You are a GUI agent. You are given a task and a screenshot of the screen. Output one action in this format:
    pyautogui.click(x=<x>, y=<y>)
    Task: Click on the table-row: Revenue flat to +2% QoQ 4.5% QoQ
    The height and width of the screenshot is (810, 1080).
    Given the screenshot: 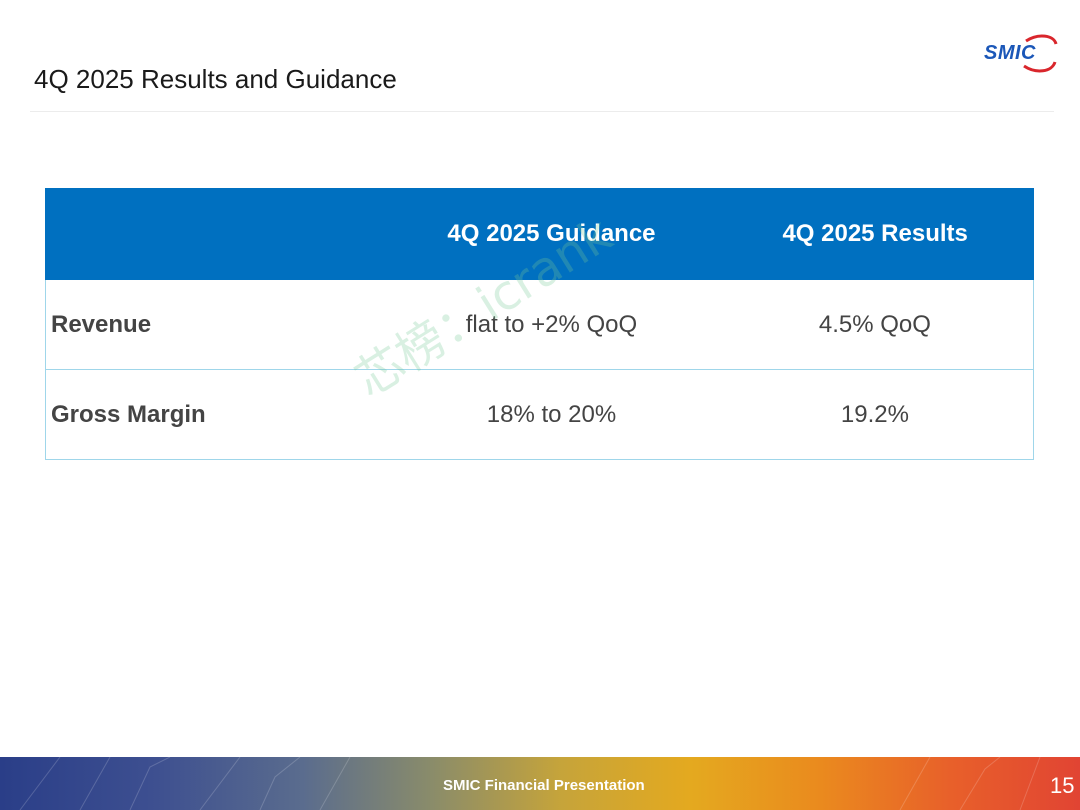 What is the action you would take?
    pyautogui.click(x=539, y=324)
    